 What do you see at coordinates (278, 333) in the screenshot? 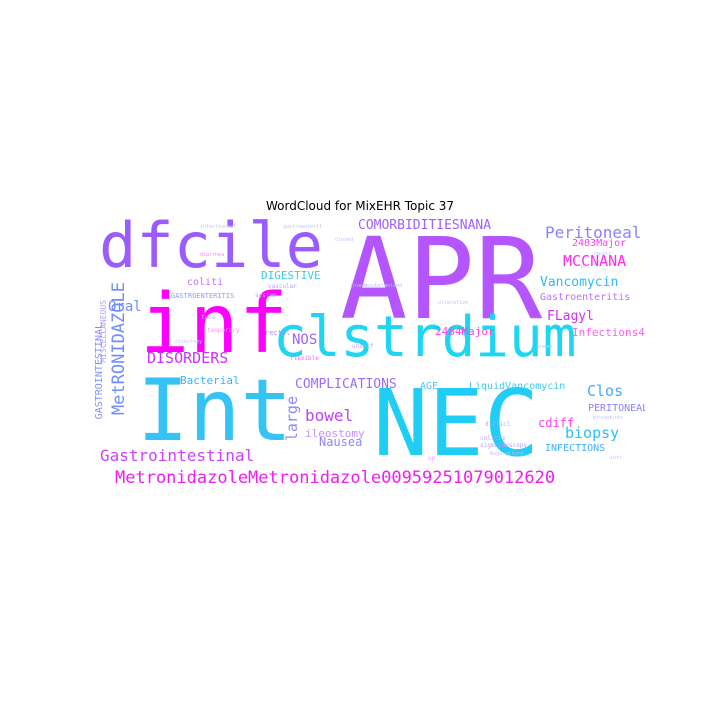
I see `word-rectal: rectal` at bounding box center [278, 333].